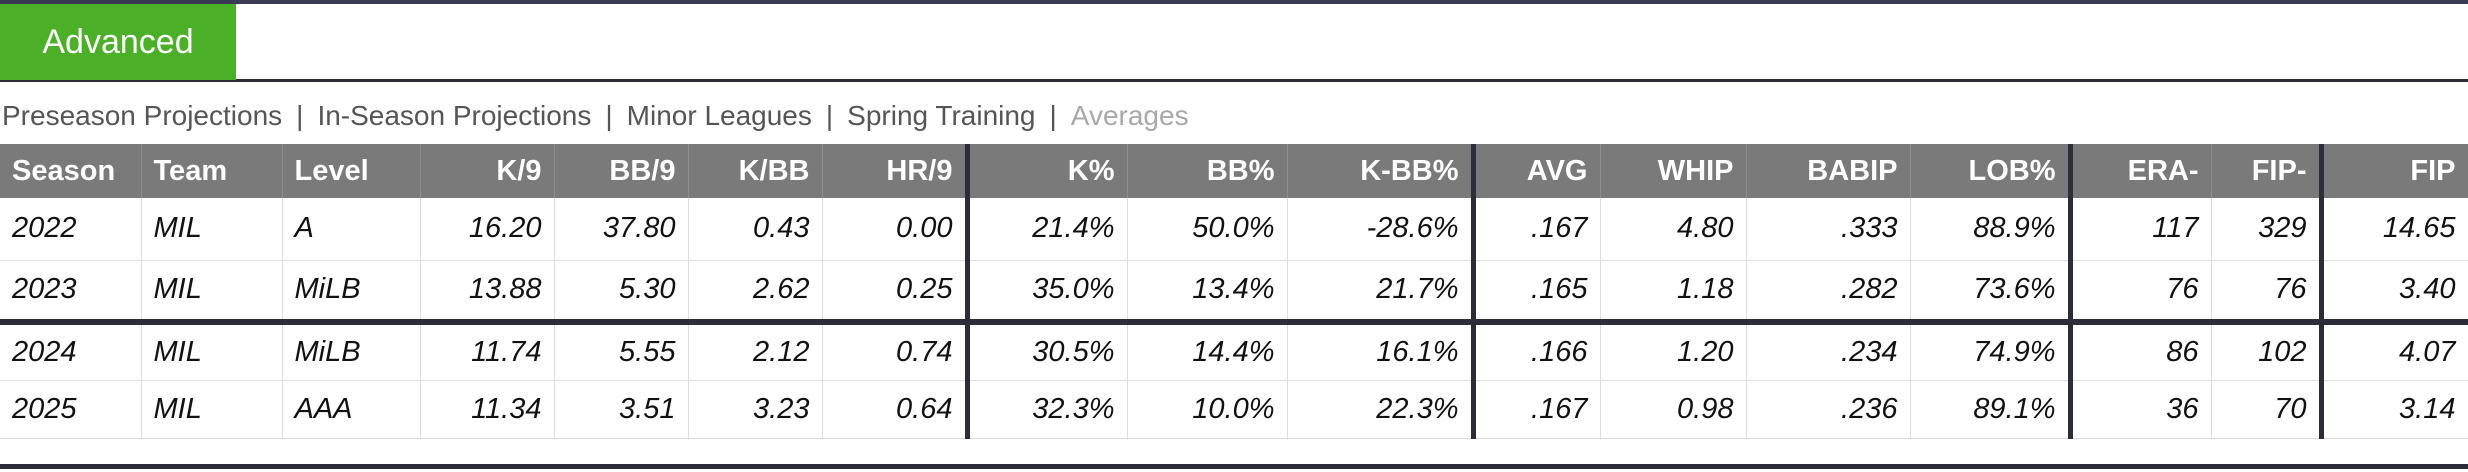 The image size is (2468, 472). What do you see at coordinates (1207, 171) in the screenshot?
I see `column-header-bb-pct: BB%` at bounding box center [1207, 171].